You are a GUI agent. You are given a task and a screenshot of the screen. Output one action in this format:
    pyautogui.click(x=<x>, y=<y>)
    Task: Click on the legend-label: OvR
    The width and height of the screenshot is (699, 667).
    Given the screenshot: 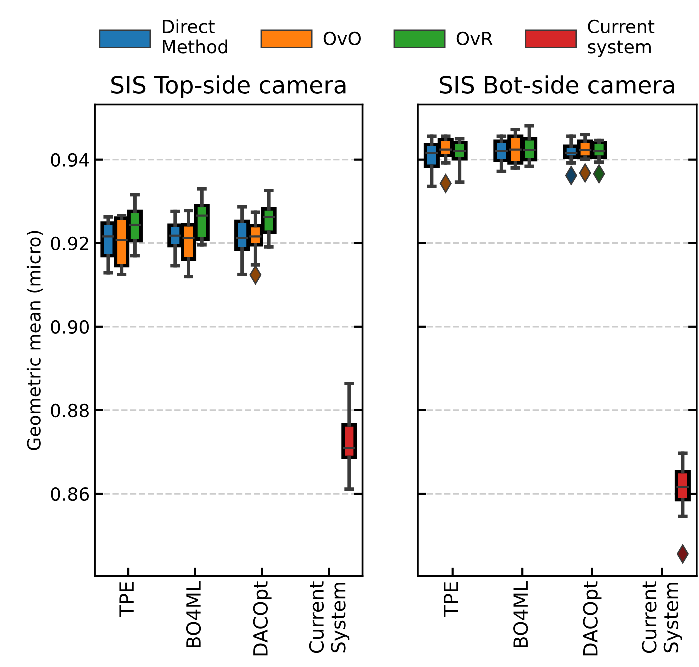 What is the action you would take?
    pyautogui.click(x=474, y=39)
    